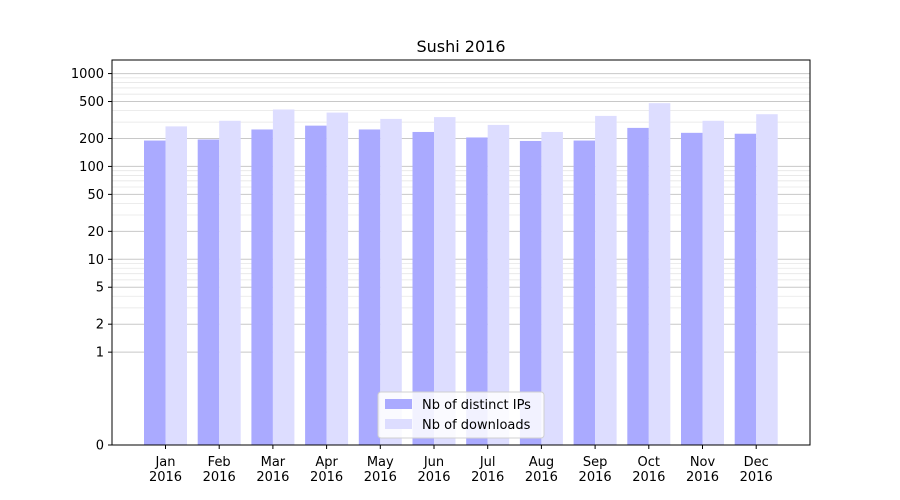 The image size is (900, 500). I want to click on y-tick-label: 20, so click(95, 232).